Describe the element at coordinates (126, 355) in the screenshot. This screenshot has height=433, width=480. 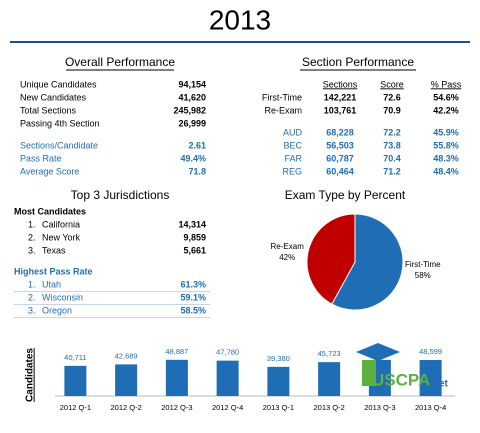
I see `bar-value-label: 42,689` at that location.